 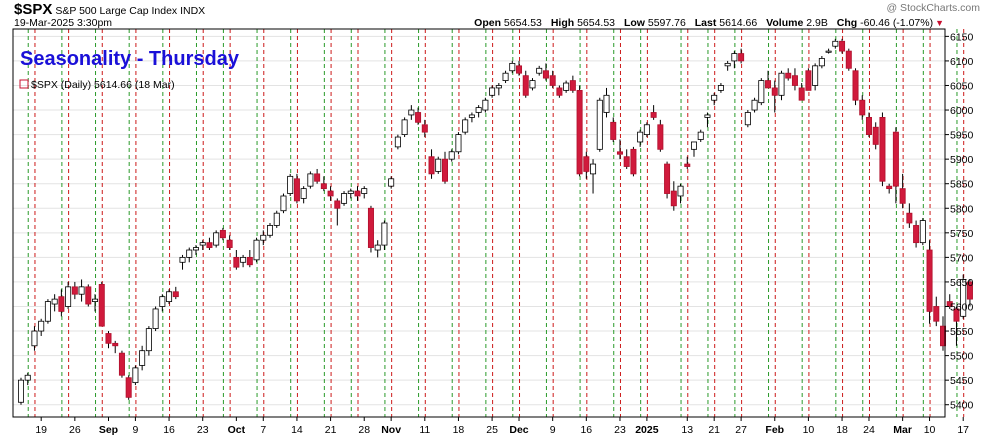 I want to click on legend-swatch, so click(x=24, y=84).